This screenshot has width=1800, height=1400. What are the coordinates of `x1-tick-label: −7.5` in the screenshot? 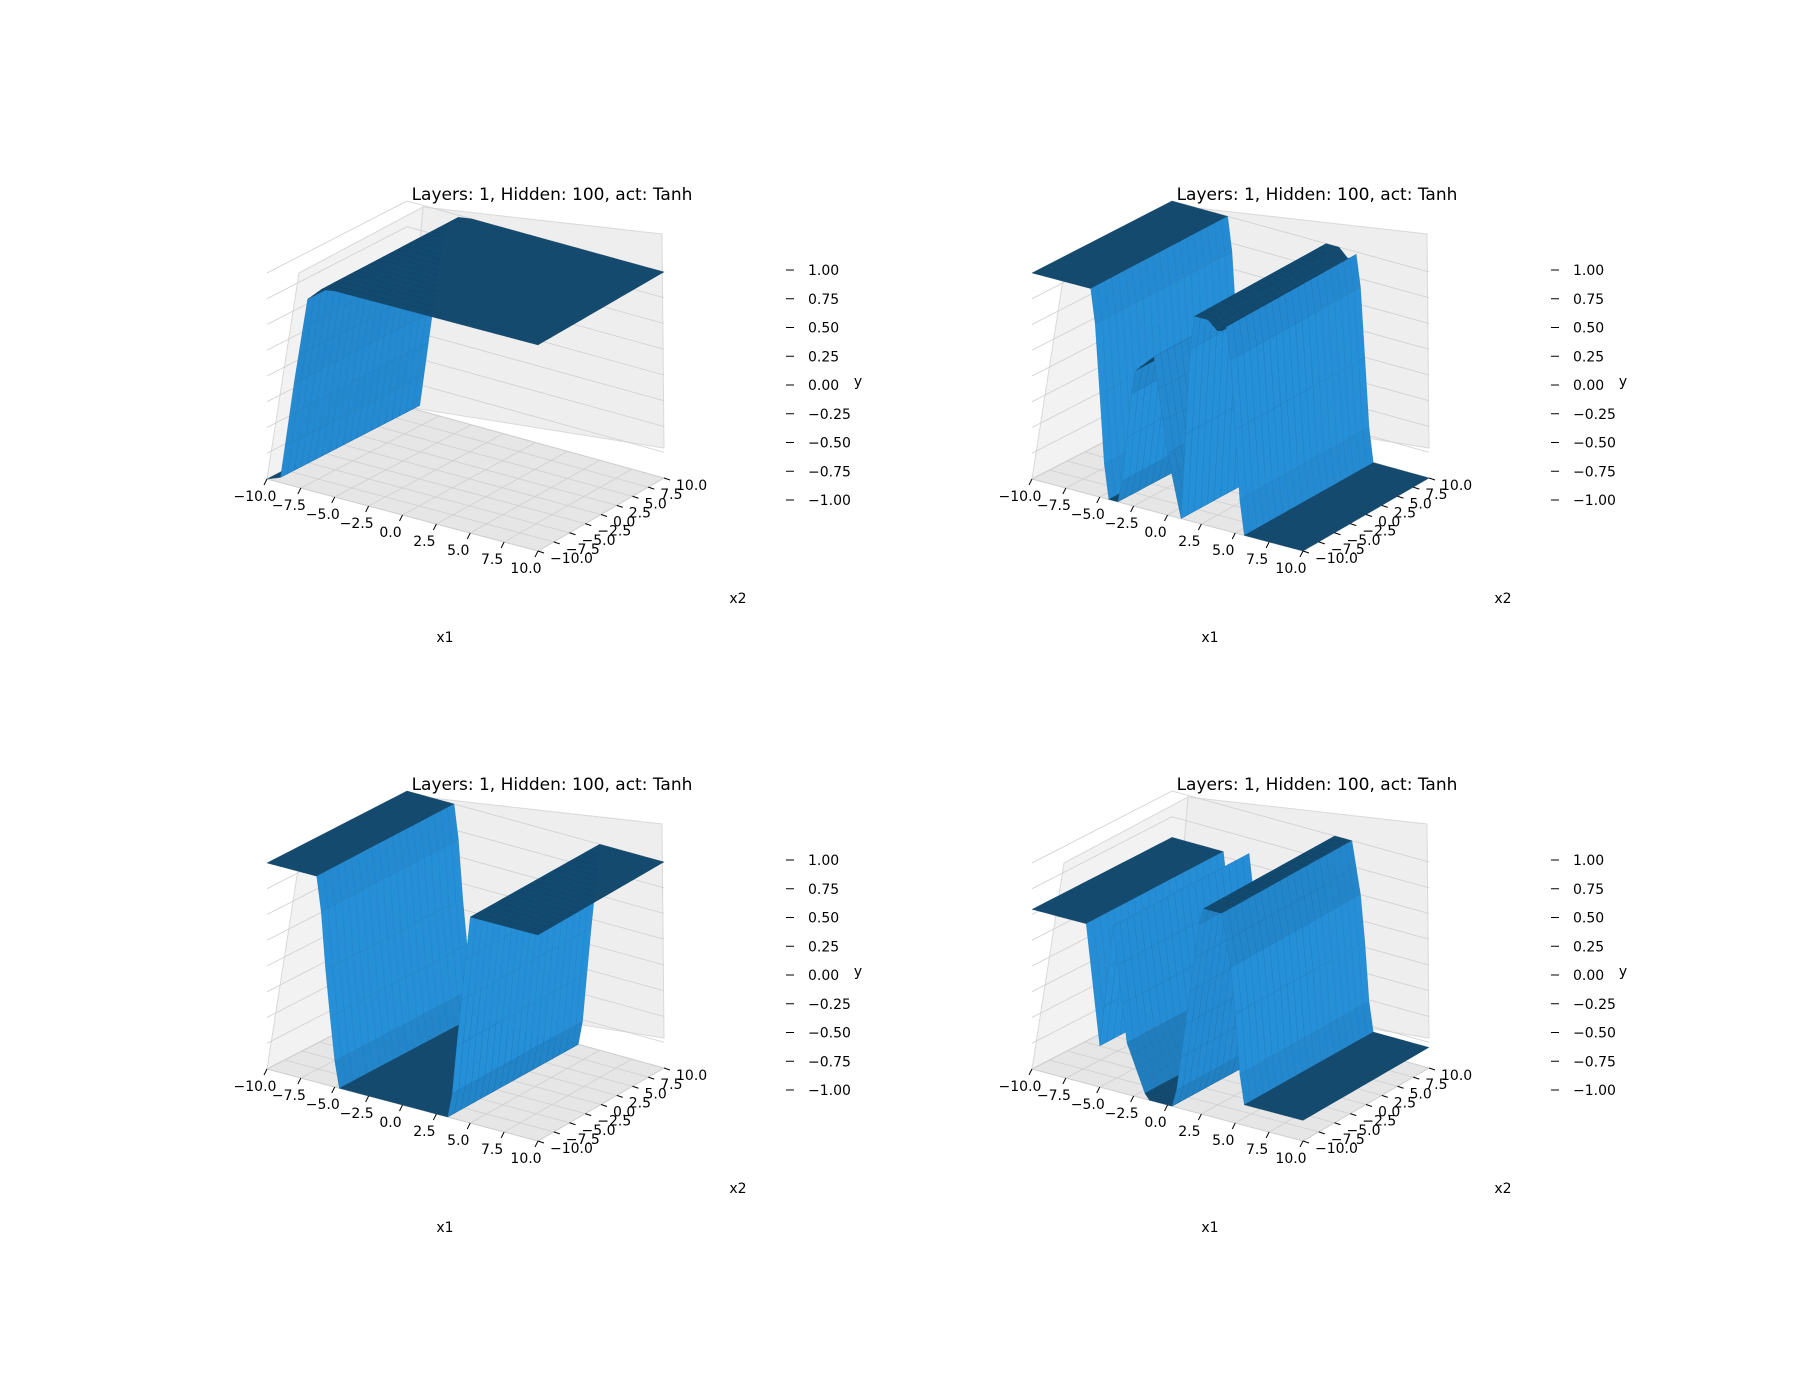 It's located at (1054, 506).